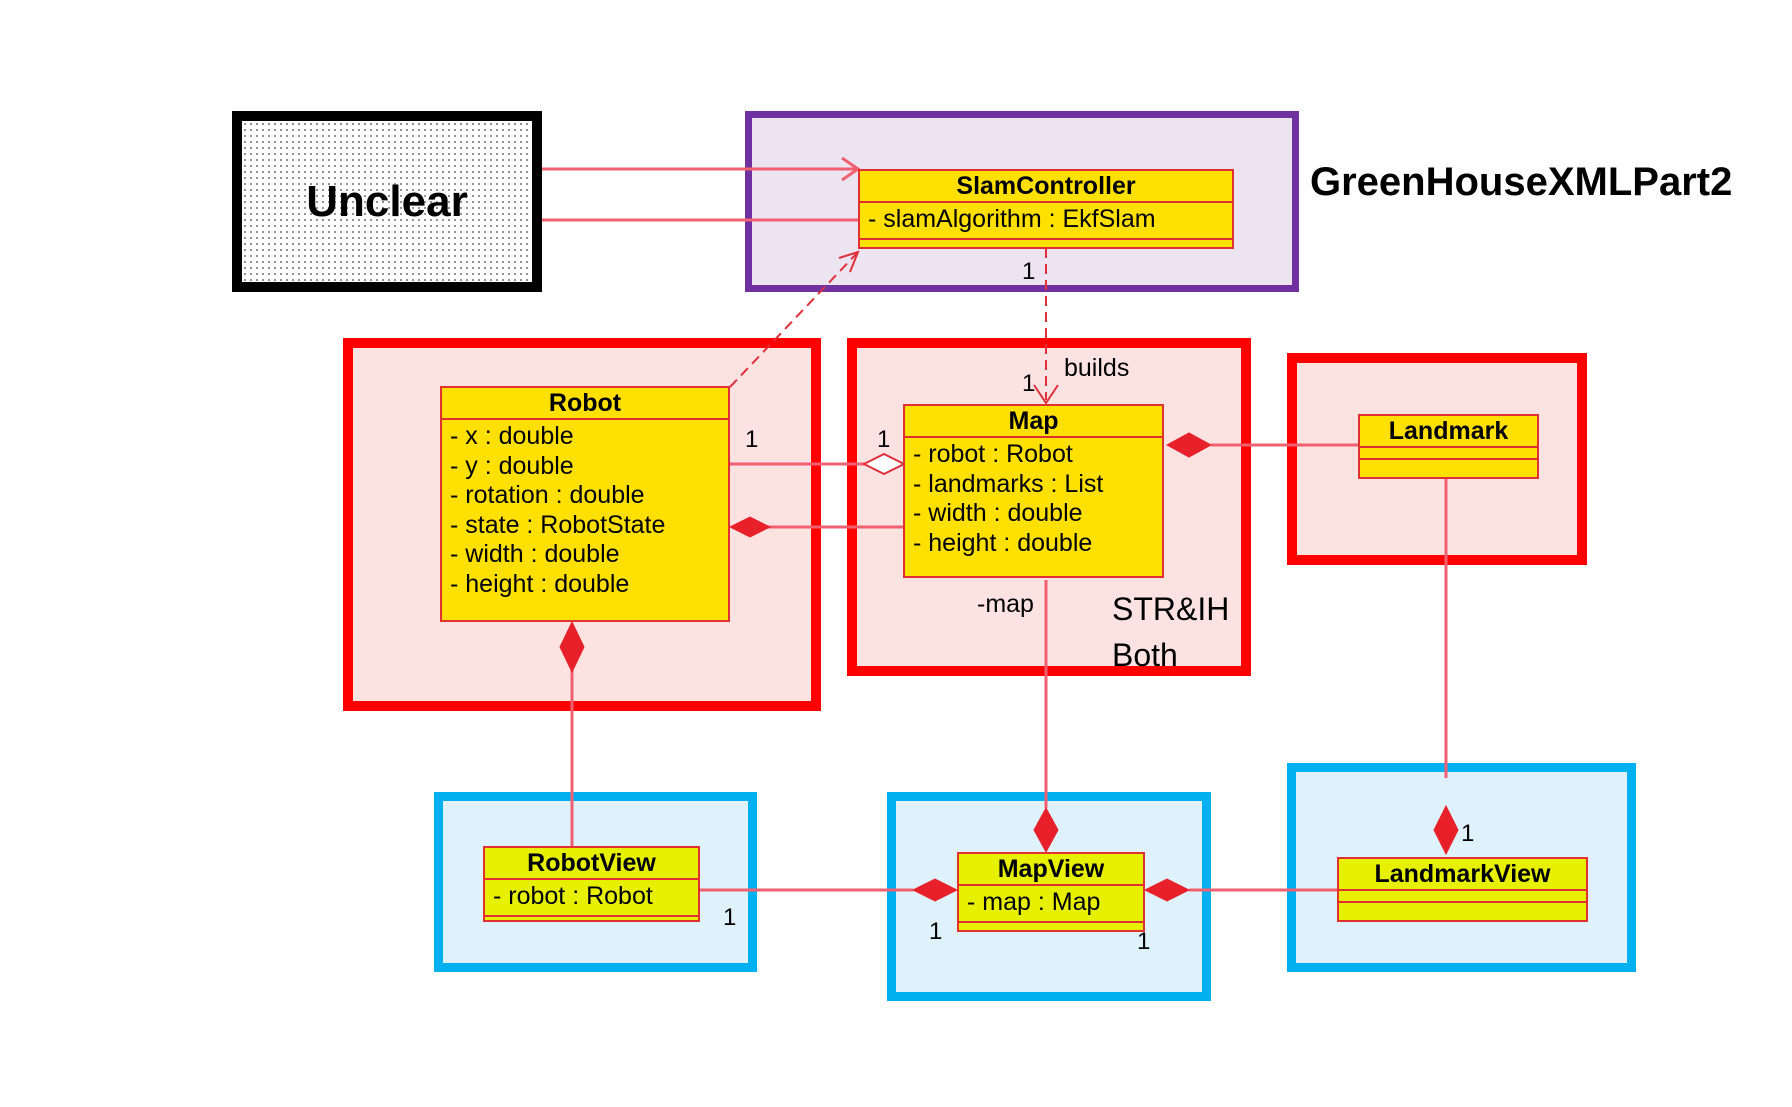 Image resolution: width=1792 pixels, height=1107 pixels. What do you see at coordinates (730, 917) in the screenshot?
I see `multiplicity-robotview: 1` at bounding box center [730, 917].